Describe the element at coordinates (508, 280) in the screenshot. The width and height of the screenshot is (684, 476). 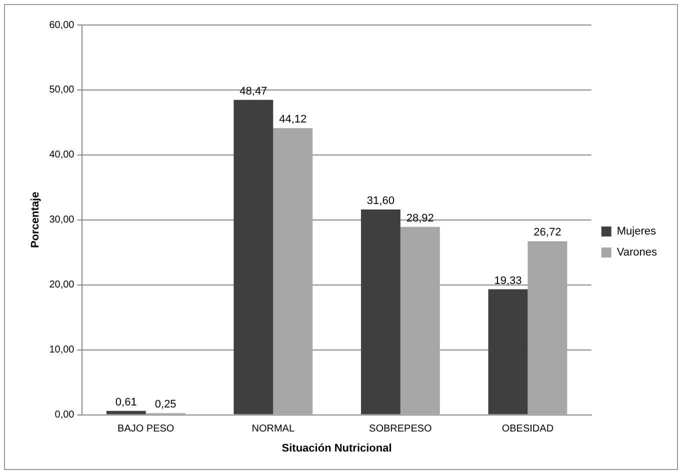
I see `data-label: 19,33` at that location.